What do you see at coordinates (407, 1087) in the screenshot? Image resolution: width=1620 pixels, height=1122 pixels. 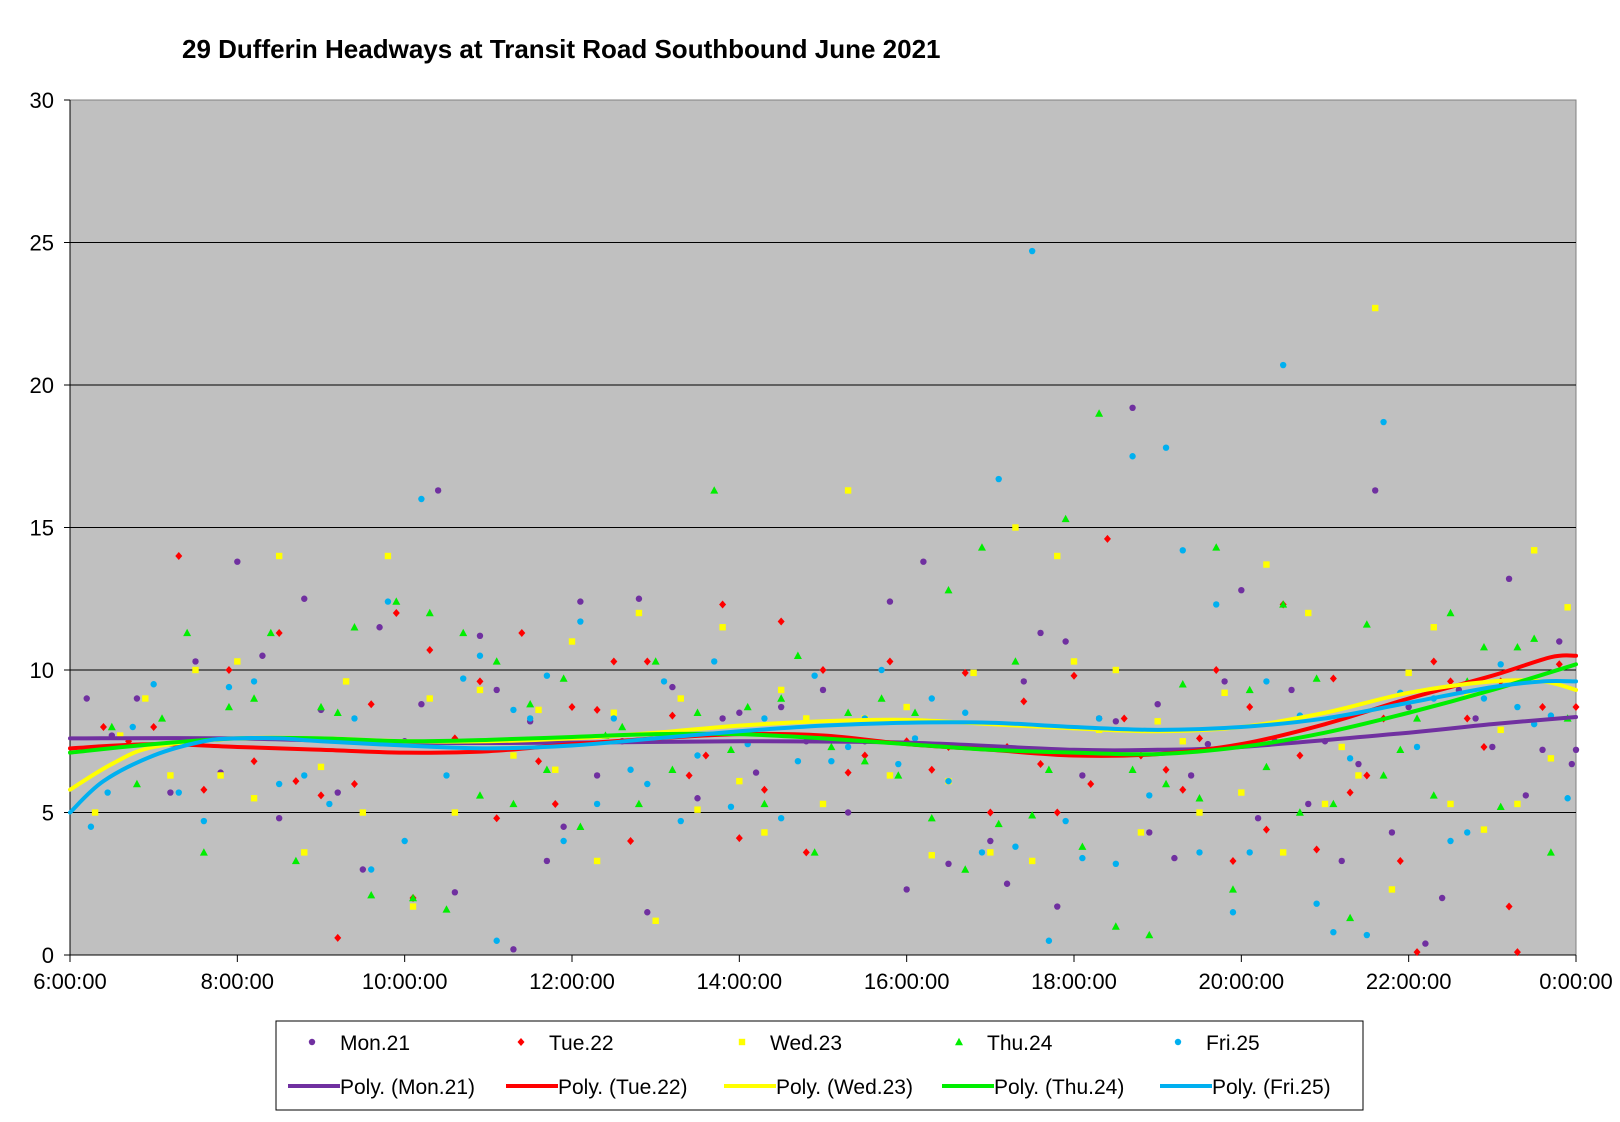 I see `legend-trend-label-mon-21: Poly. (Mon.21)` at bounding box center [407, 1087].